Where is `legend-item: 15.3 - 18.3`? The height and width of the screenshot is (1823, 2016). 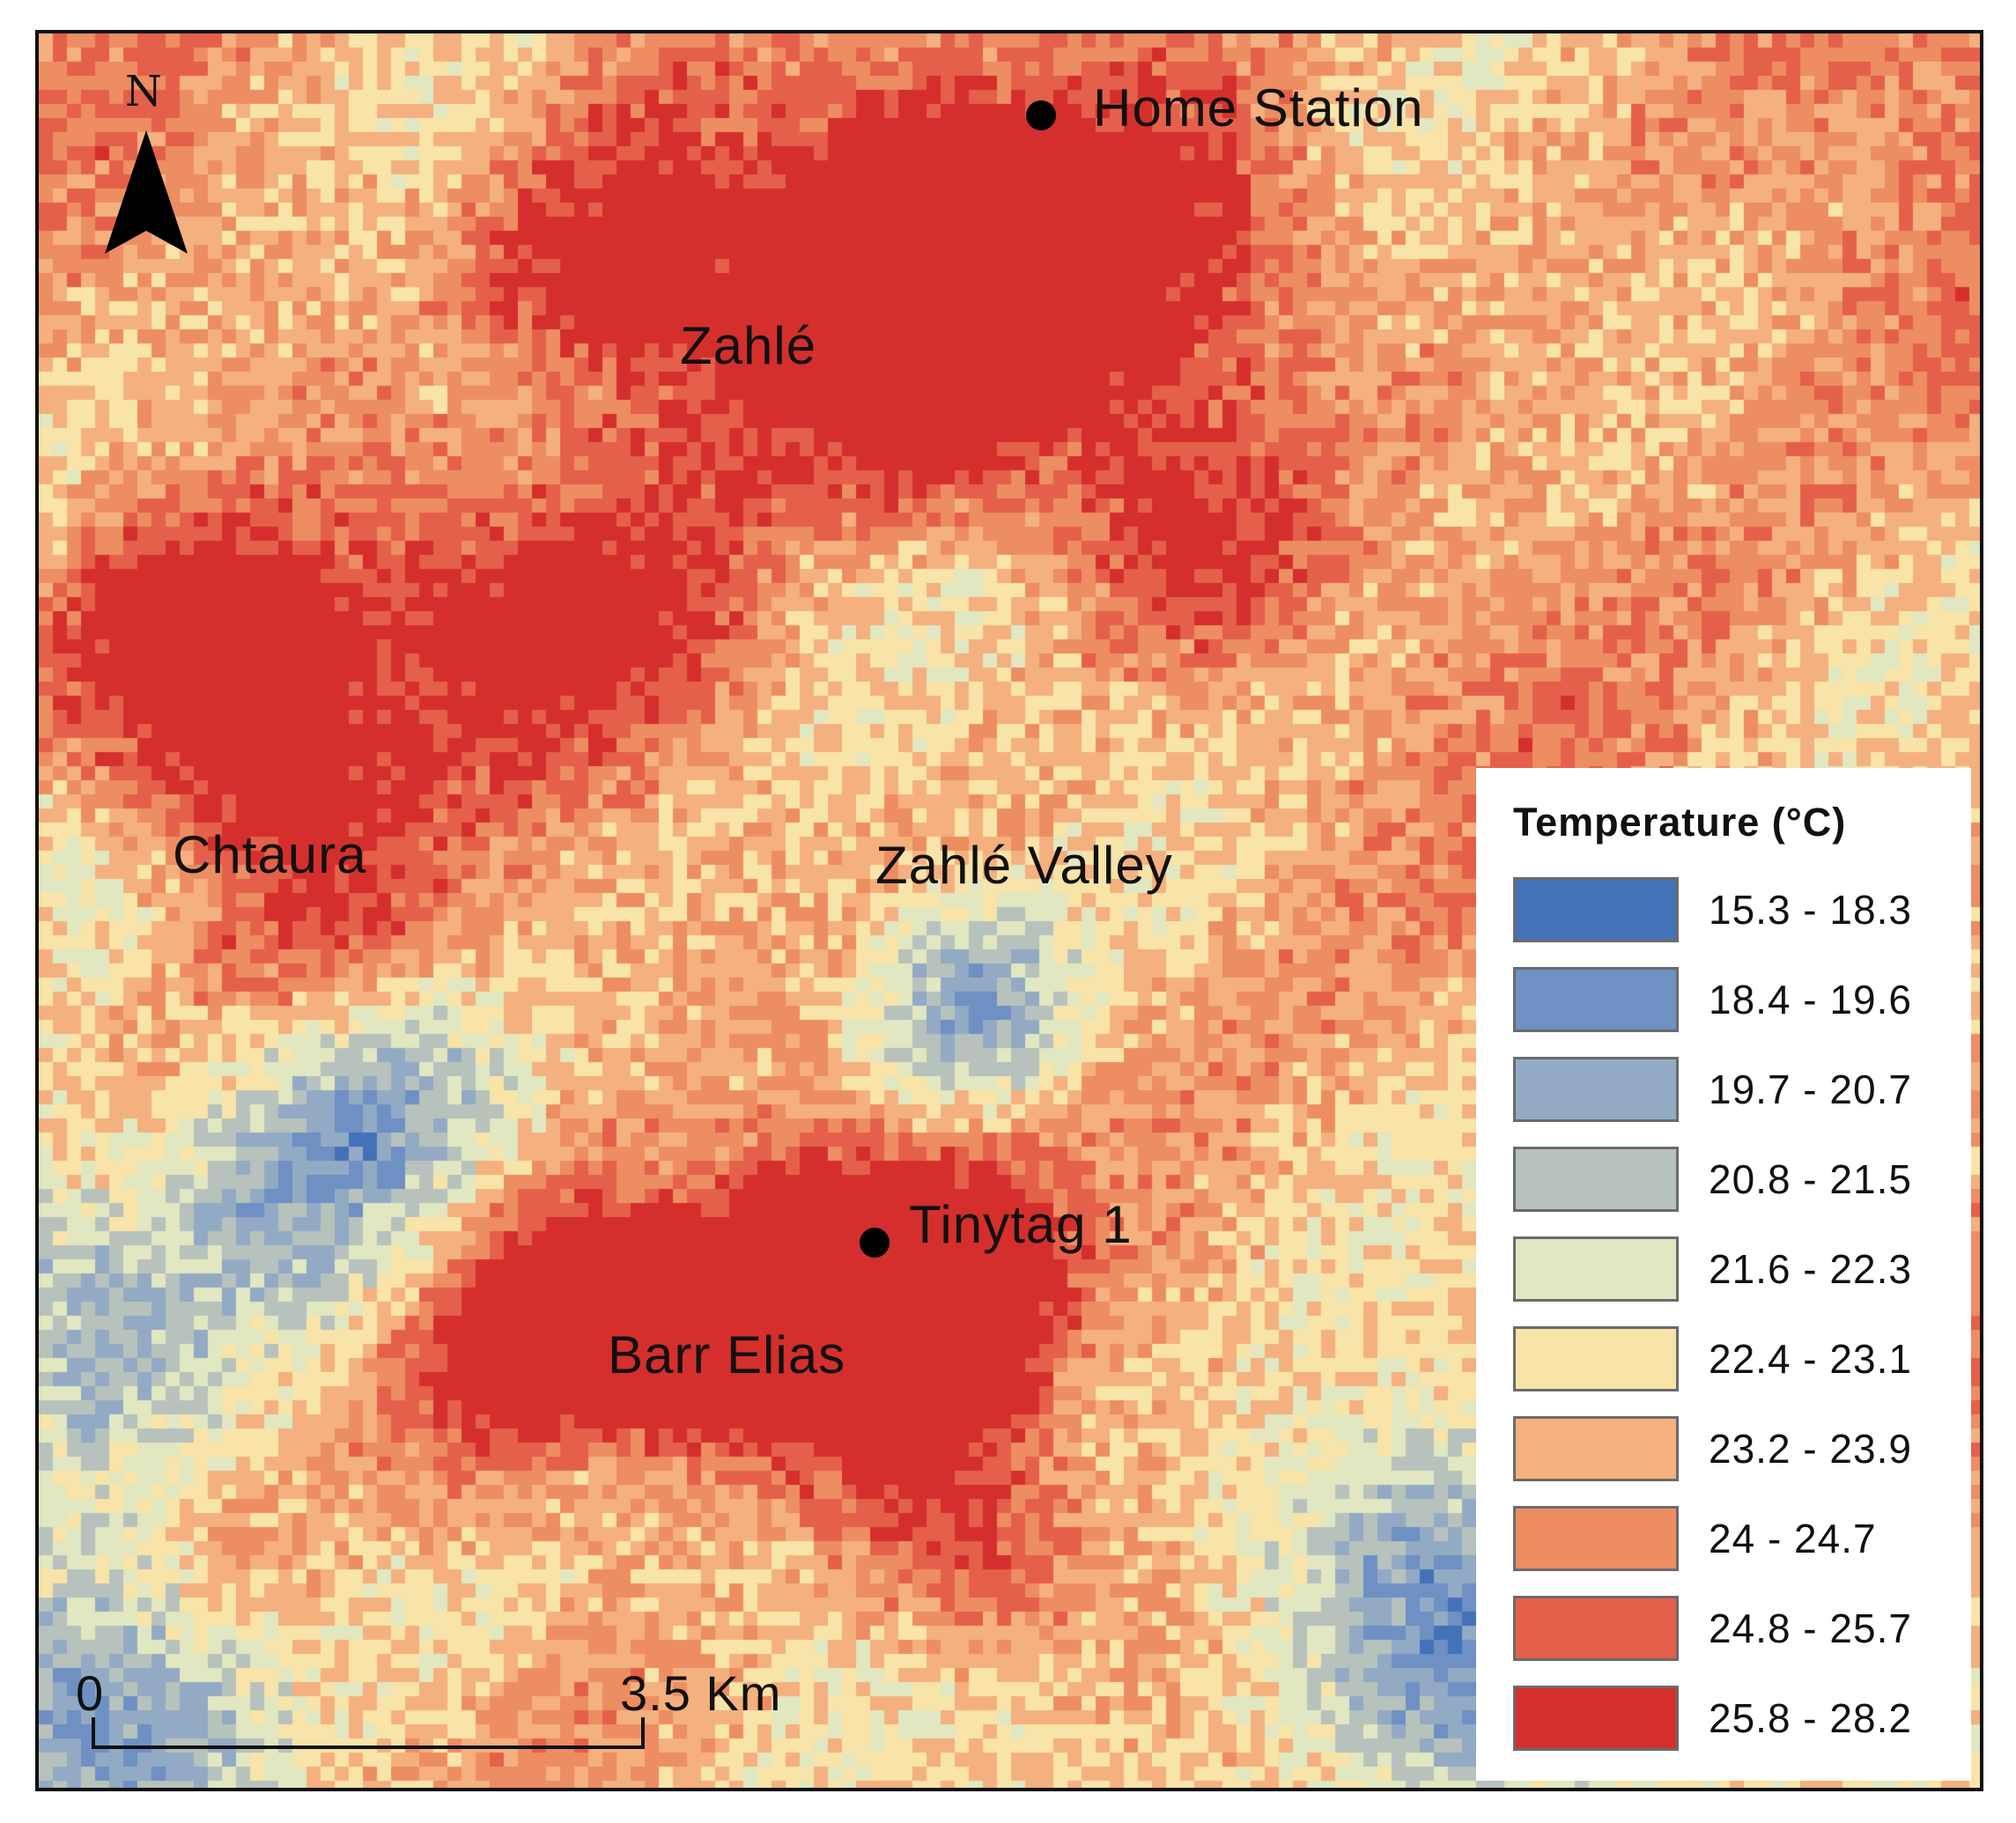 legend-item: 15.3 - 18.3 is located at coordinates (1742, 910).